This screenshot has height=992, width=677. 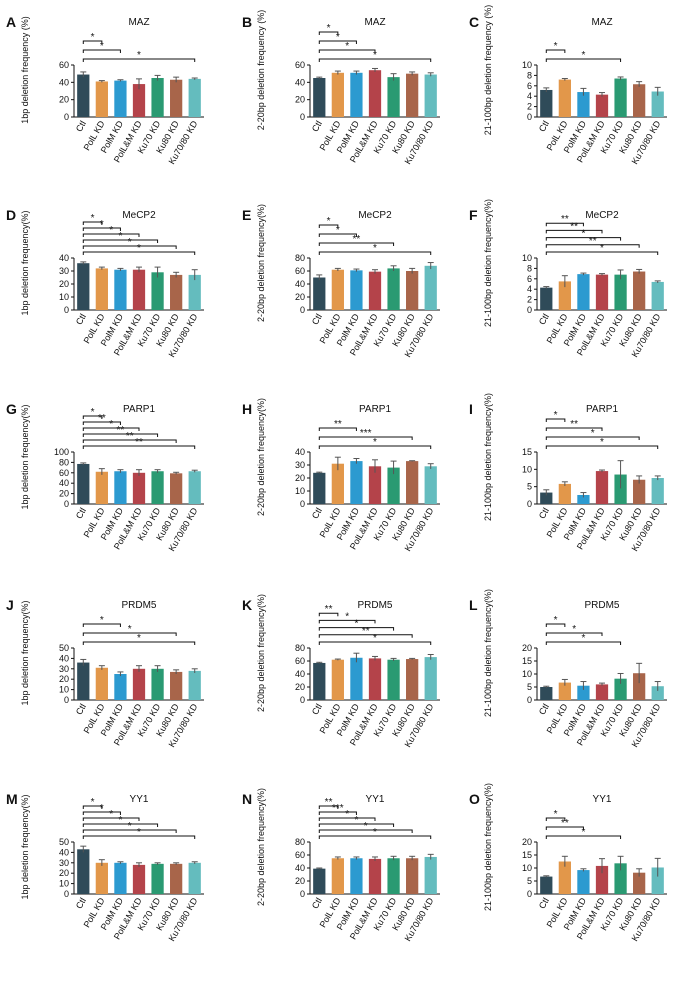 What do you see at coordinates (529, 268) in the screenshot?
I see `y-tick-label: 8` at bounding box center [529, 268].